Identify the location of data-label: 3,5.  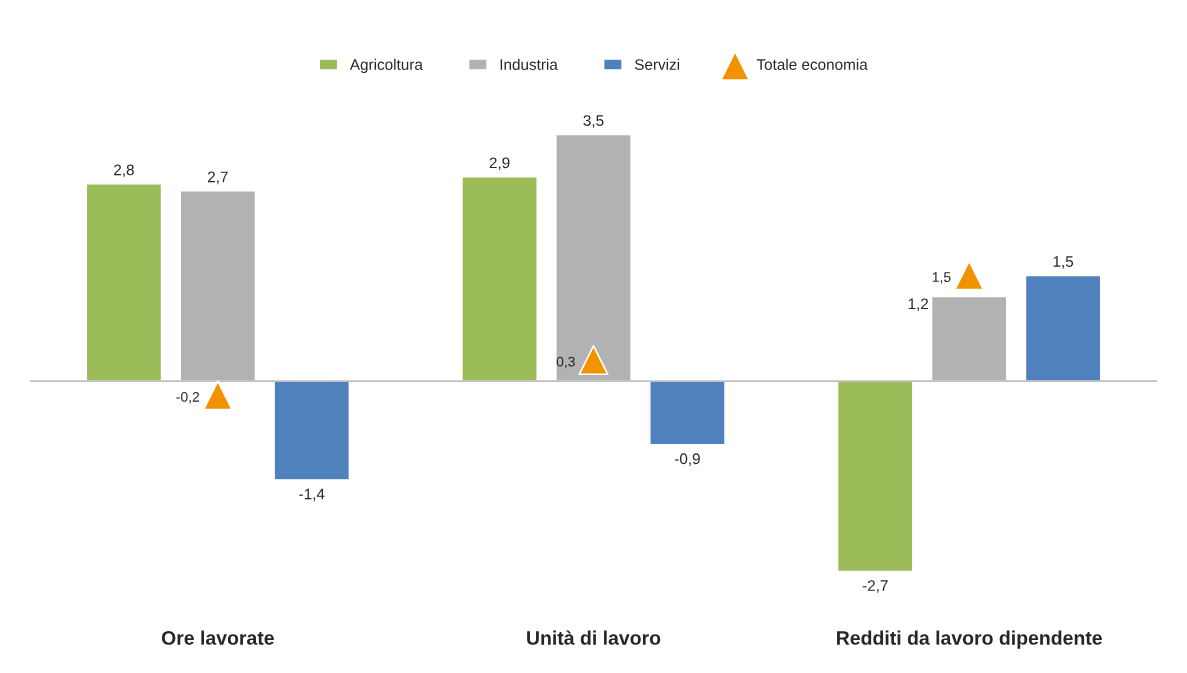
(593, 121).